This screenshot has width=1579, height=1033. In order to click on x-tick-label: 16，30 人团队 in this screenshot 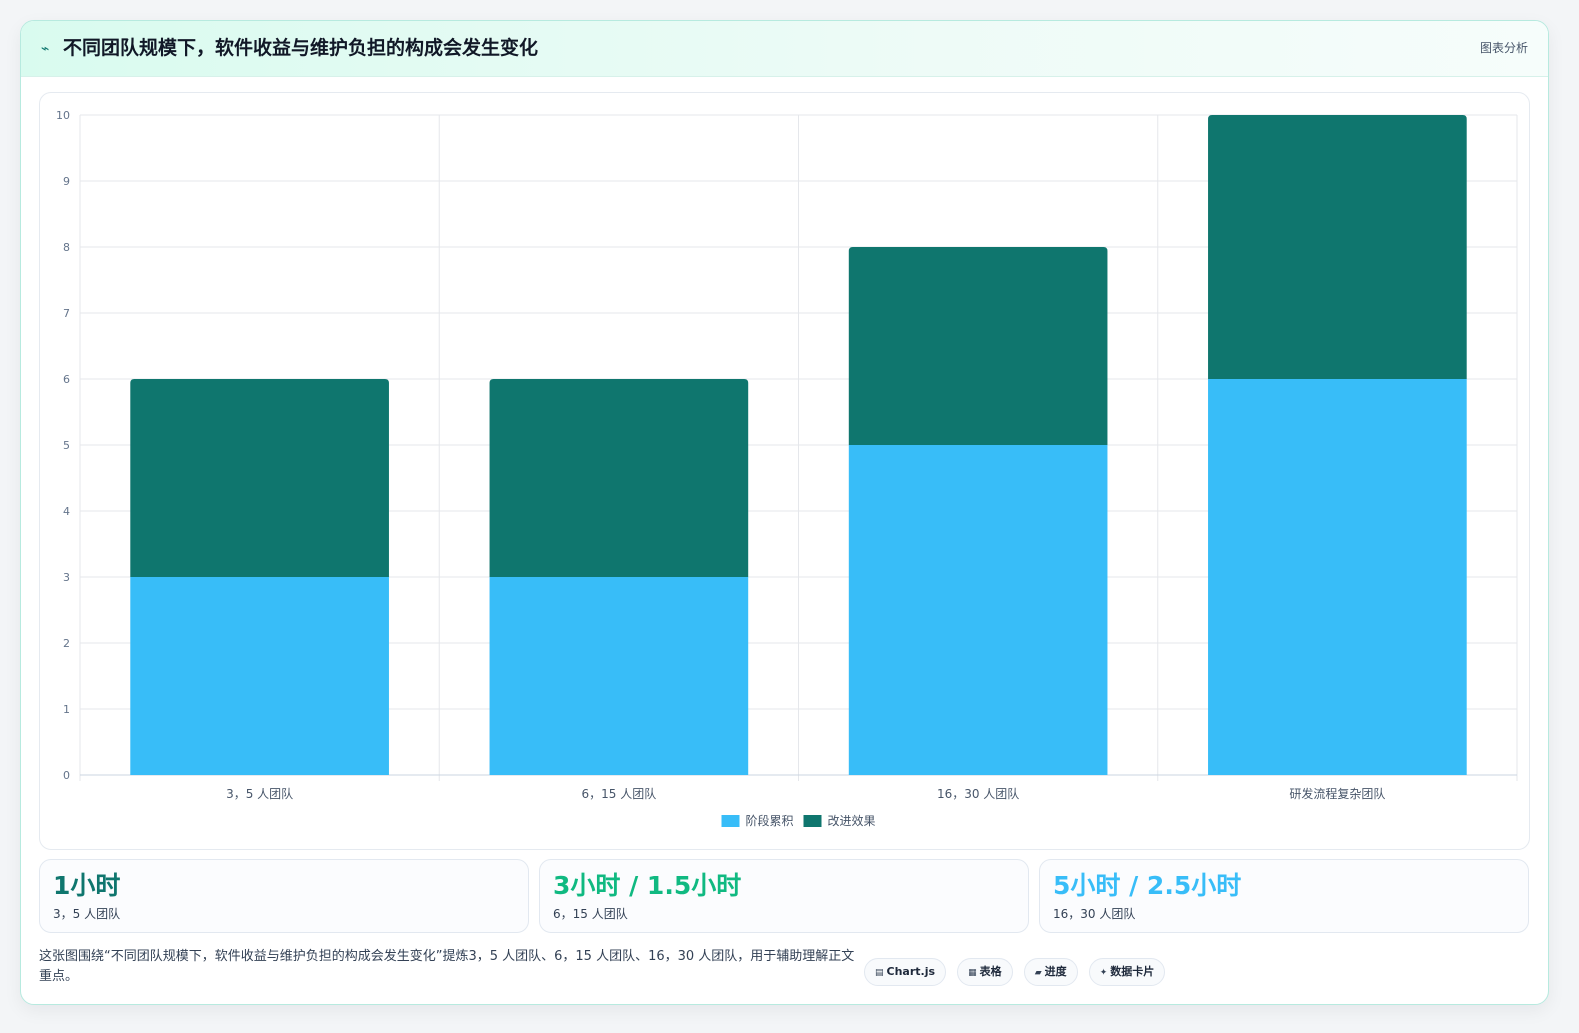, I will do `click(978, 793)`.